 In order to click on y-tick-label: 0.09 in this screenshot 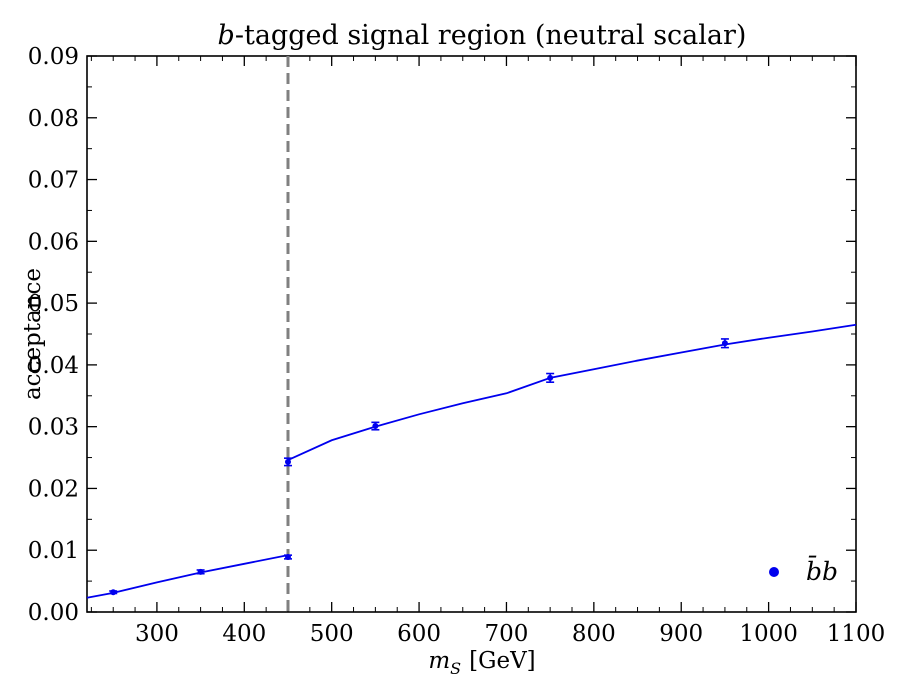, I will do `click(53, 57)`.